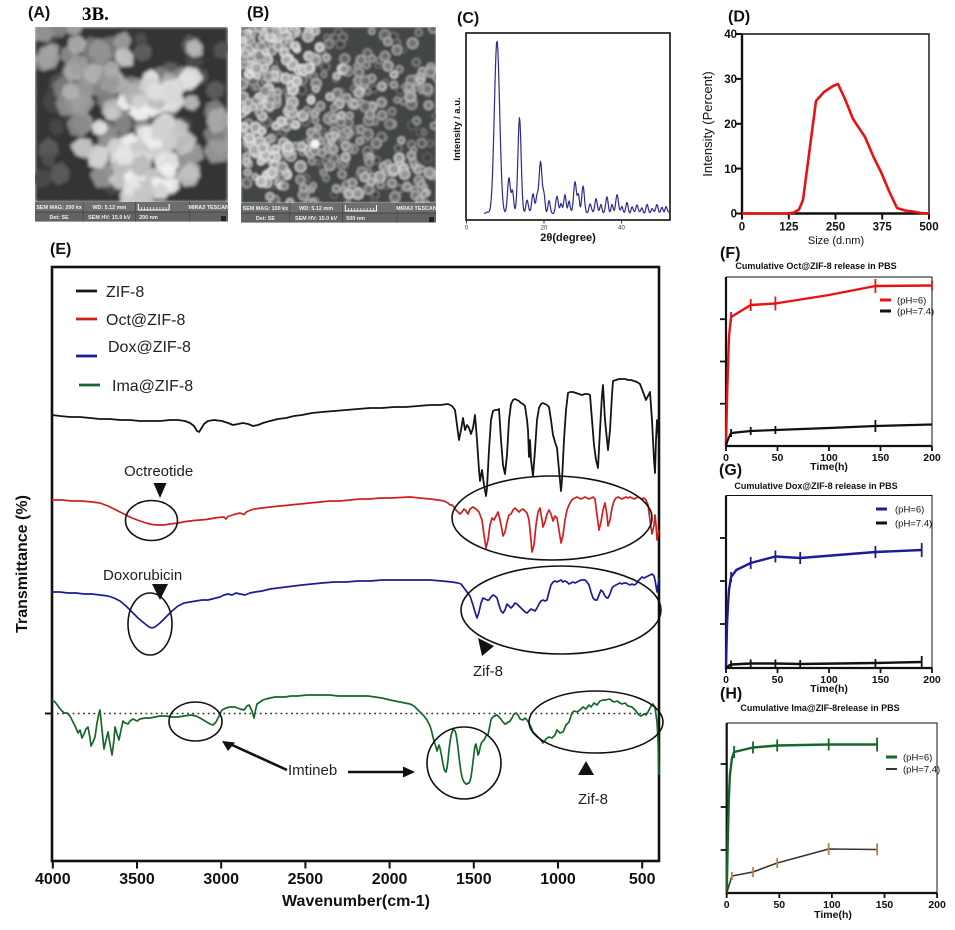 The image size is (955, 930). What do you see at coordinates (815, 486) in the screenshot?
I see `svg-text:Cumulative Dox@ZIF-8 release i: Cumulative Dox@ZIF-8 release in PBS` at bounding box center [815, 486].